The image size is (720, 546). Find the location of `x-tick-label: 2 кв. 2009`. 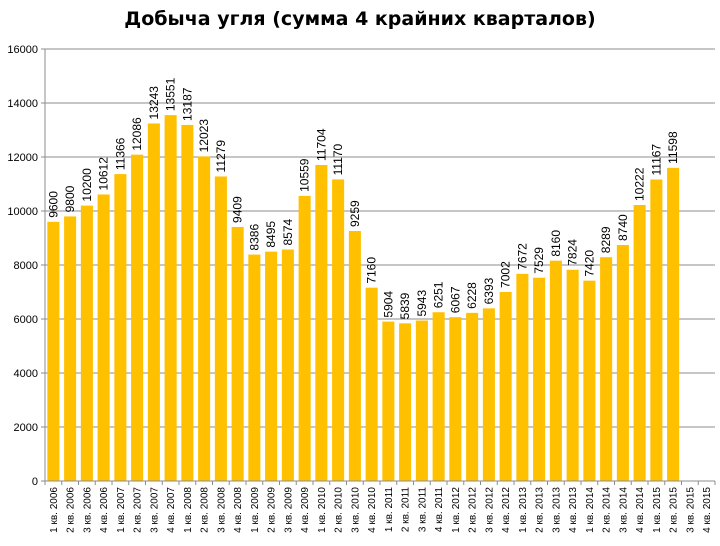

x-tick-label: 2 кв. 2009 is located at coordinates (272, 510).